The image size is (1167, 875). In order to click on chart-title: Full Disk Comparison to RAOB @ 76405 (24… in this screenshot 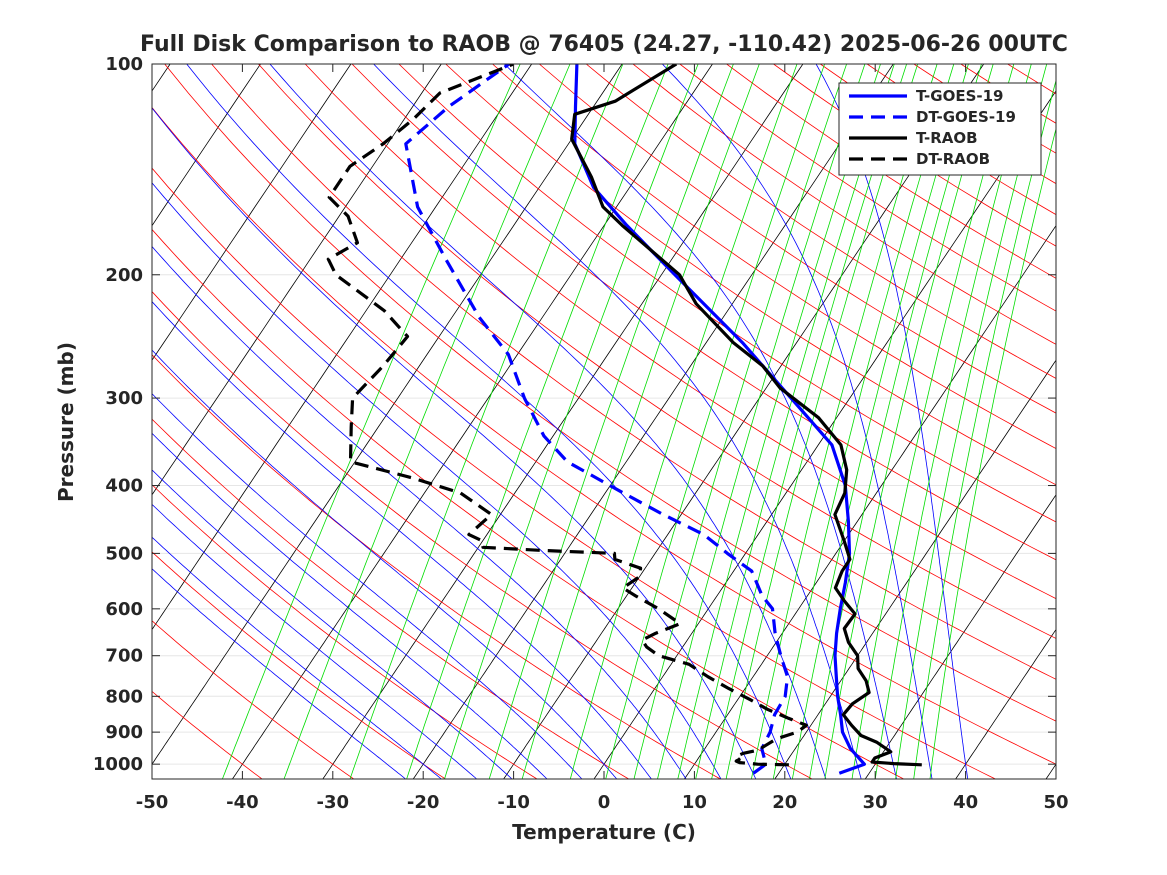, I will do `click(604, 44)`.